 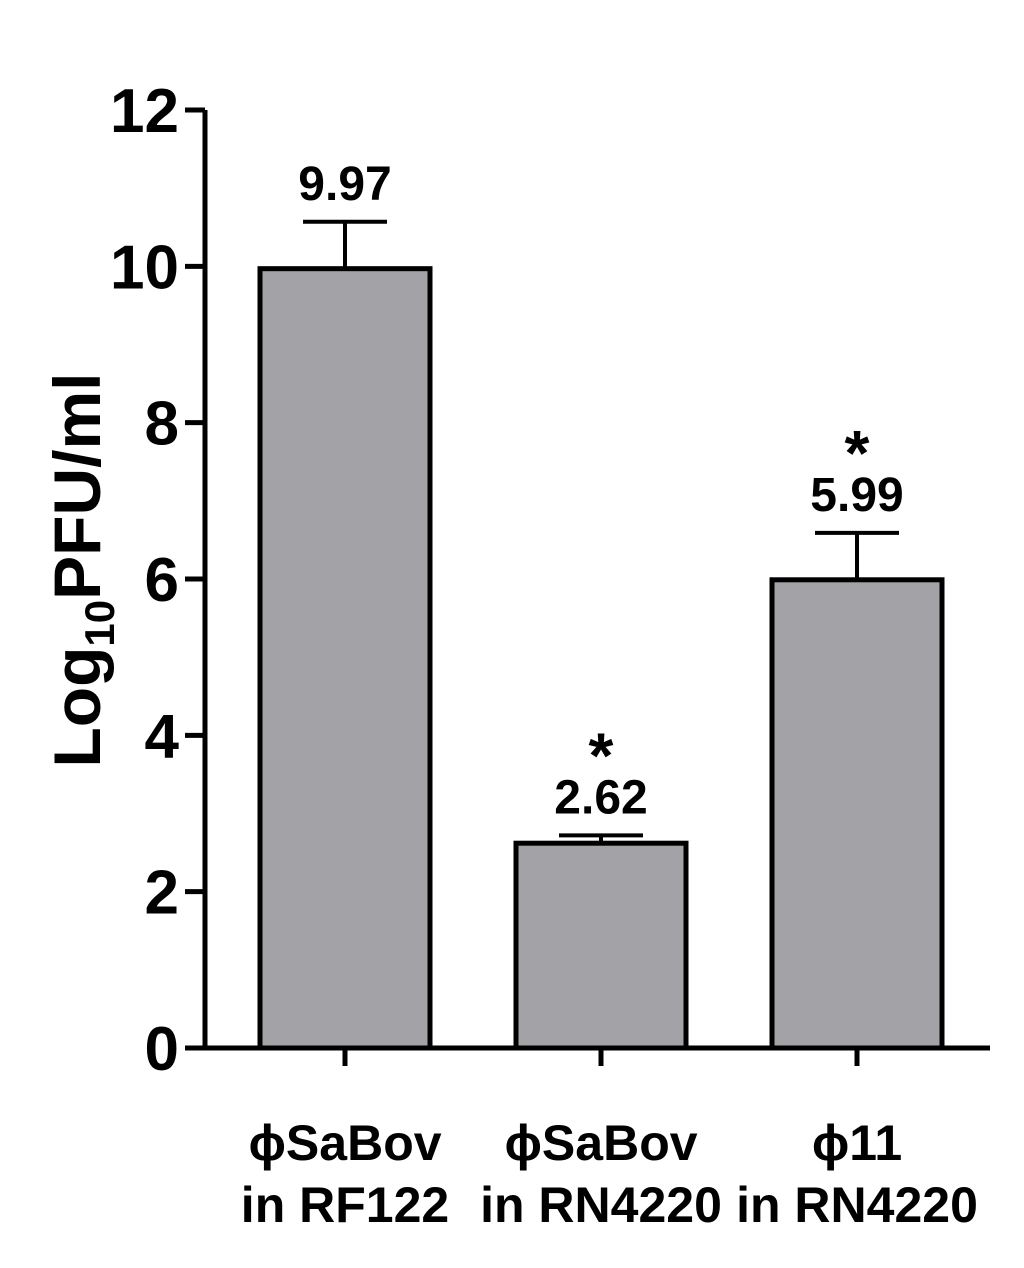 I want to click on y-axis-label: Log10PFU/ml, so click(x=81, y=569).